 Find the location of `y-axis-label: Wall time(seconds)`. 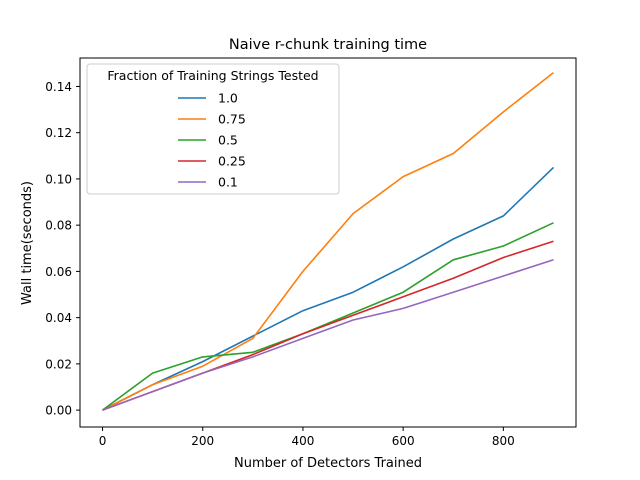

y-axis-label: Wall time(seconds) is located at coordinates (27, 243).